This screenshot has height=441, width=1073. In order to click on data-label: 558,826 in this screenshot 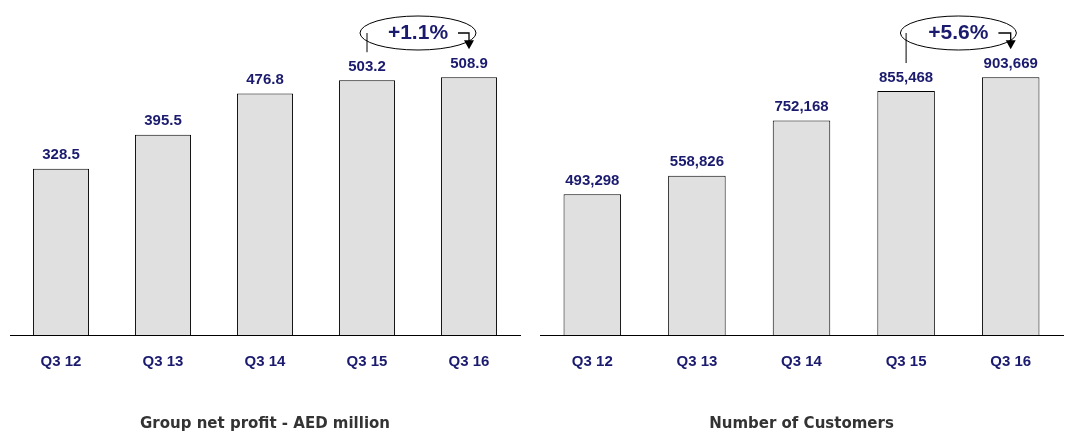, I will do `click(697, 161)`.